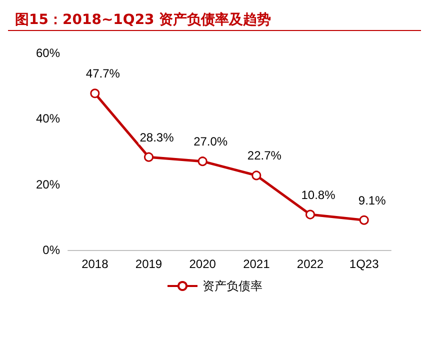 The image size is (429, 343). Describe the element at coordinates (148, 264) in the screenshot. I see `x-tick-label: 2019` at that location.